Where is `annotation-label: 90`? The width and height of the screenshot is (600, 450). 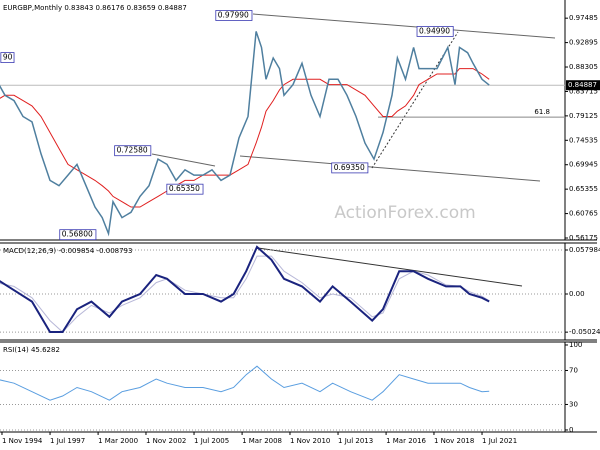 annotation-label: 90 is located at coordinates (8, 57).